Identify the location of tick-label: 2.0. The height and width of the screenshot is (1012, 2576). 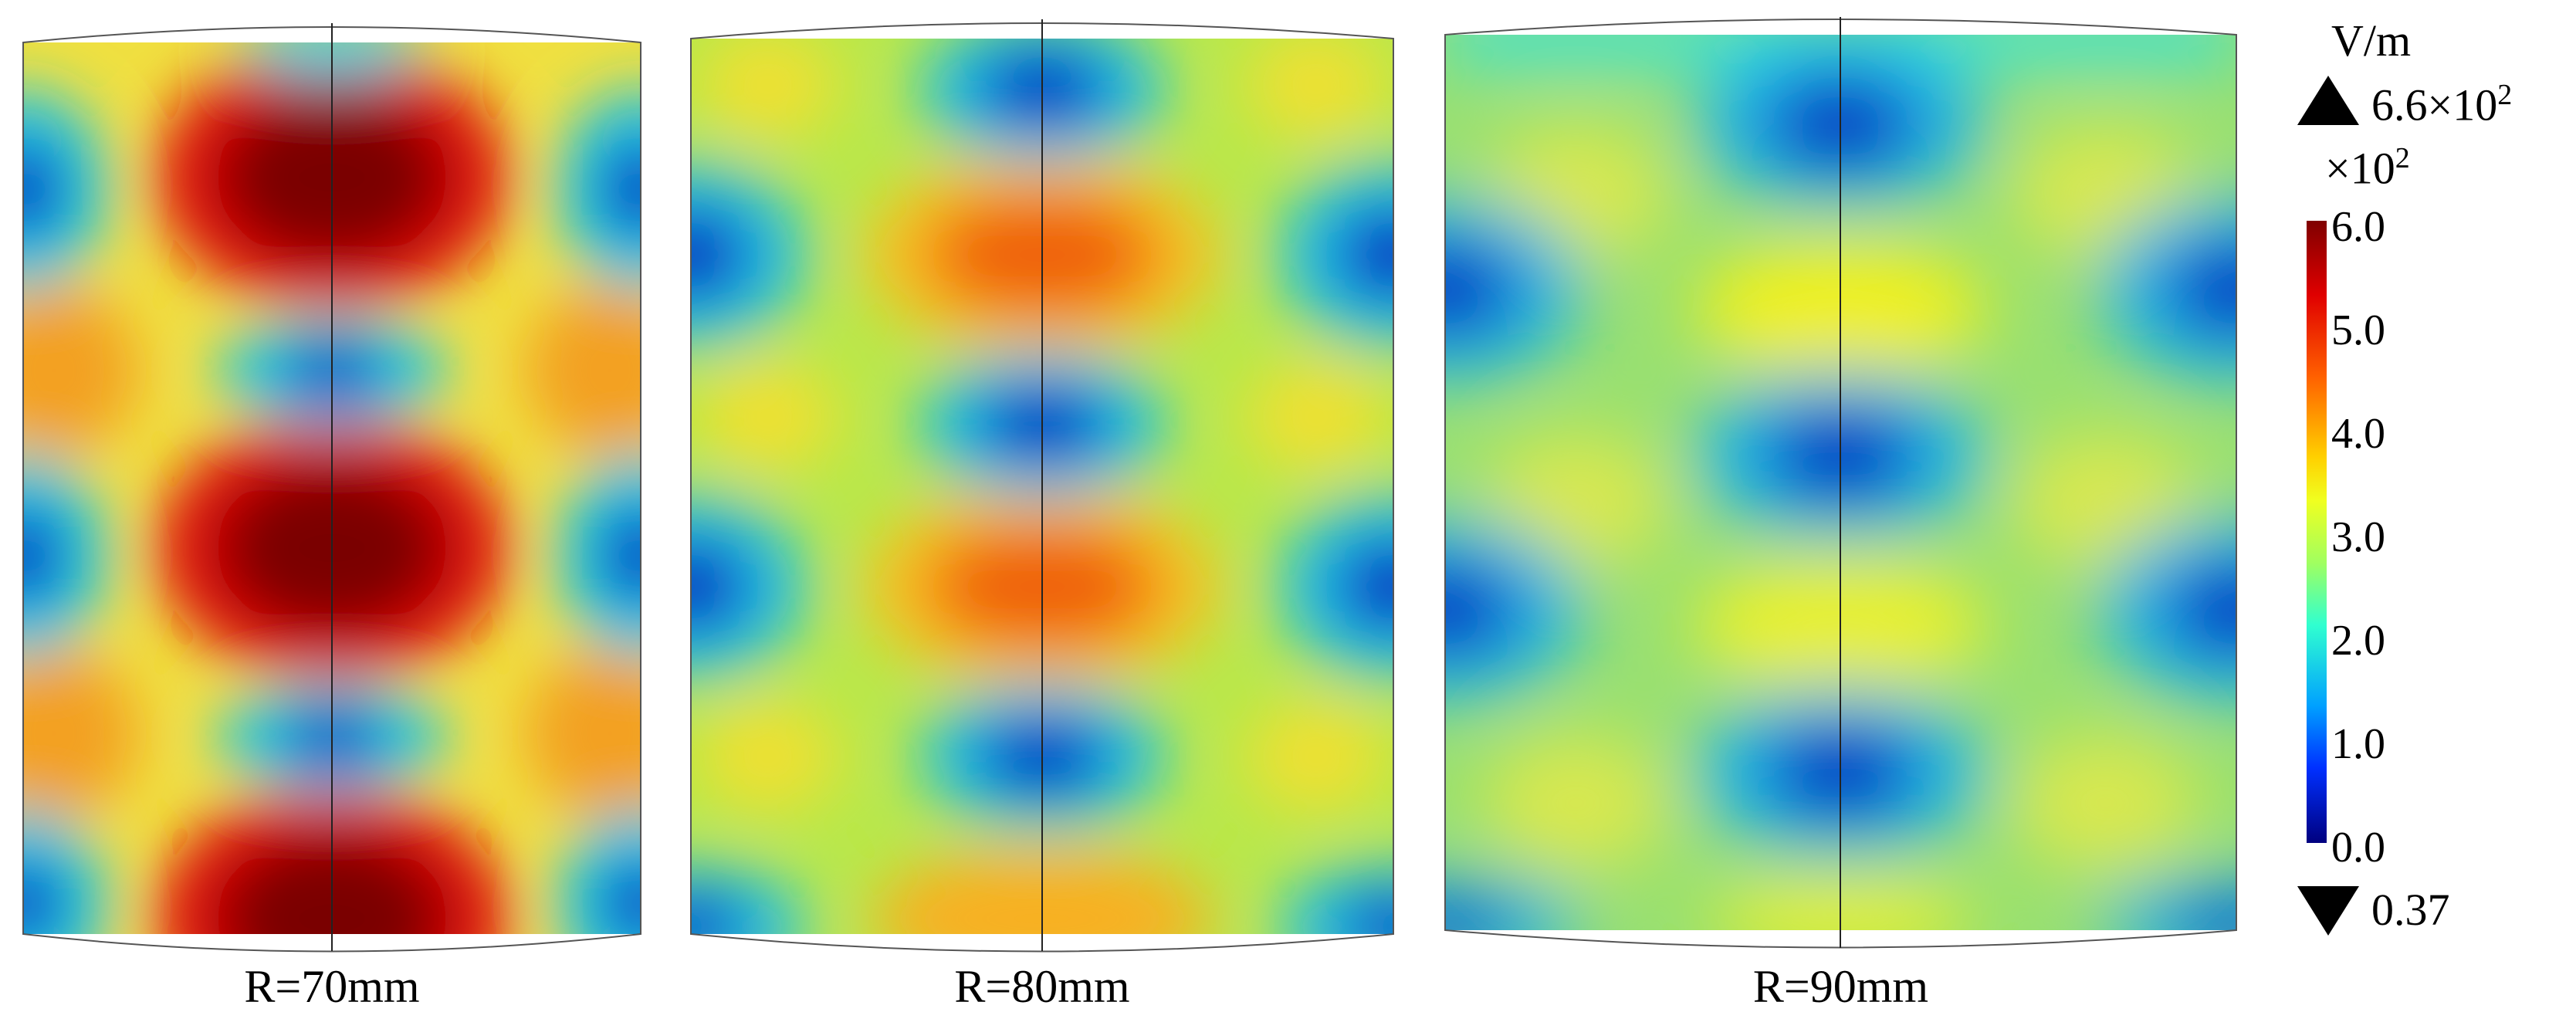
(2358, 641).